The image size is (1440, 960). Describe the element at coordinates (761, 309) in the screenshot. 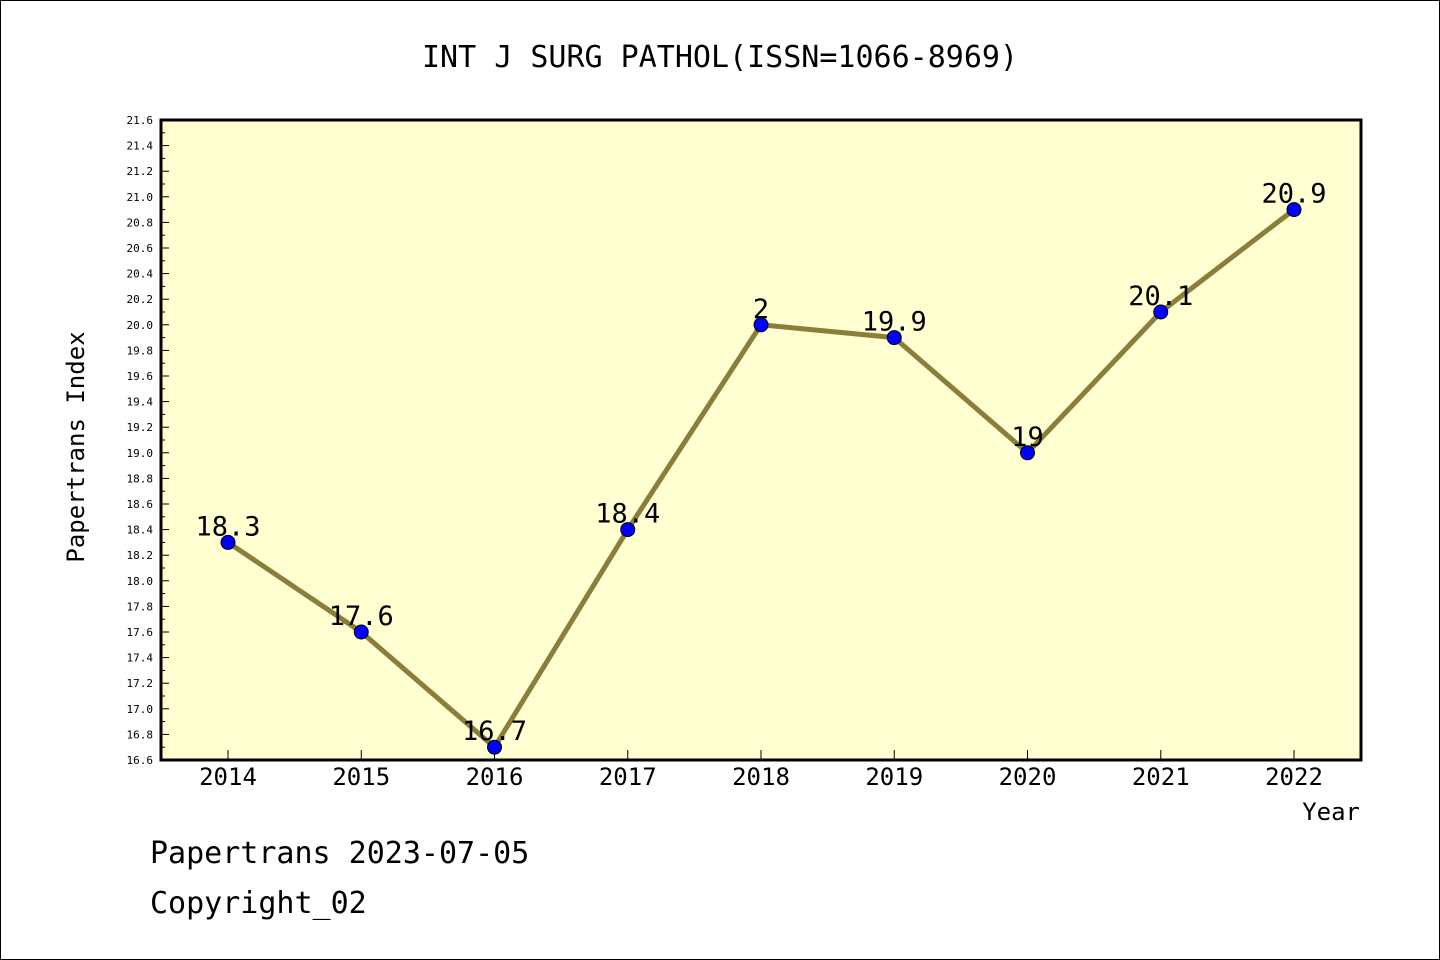

I see `data-label: 2` at that location.